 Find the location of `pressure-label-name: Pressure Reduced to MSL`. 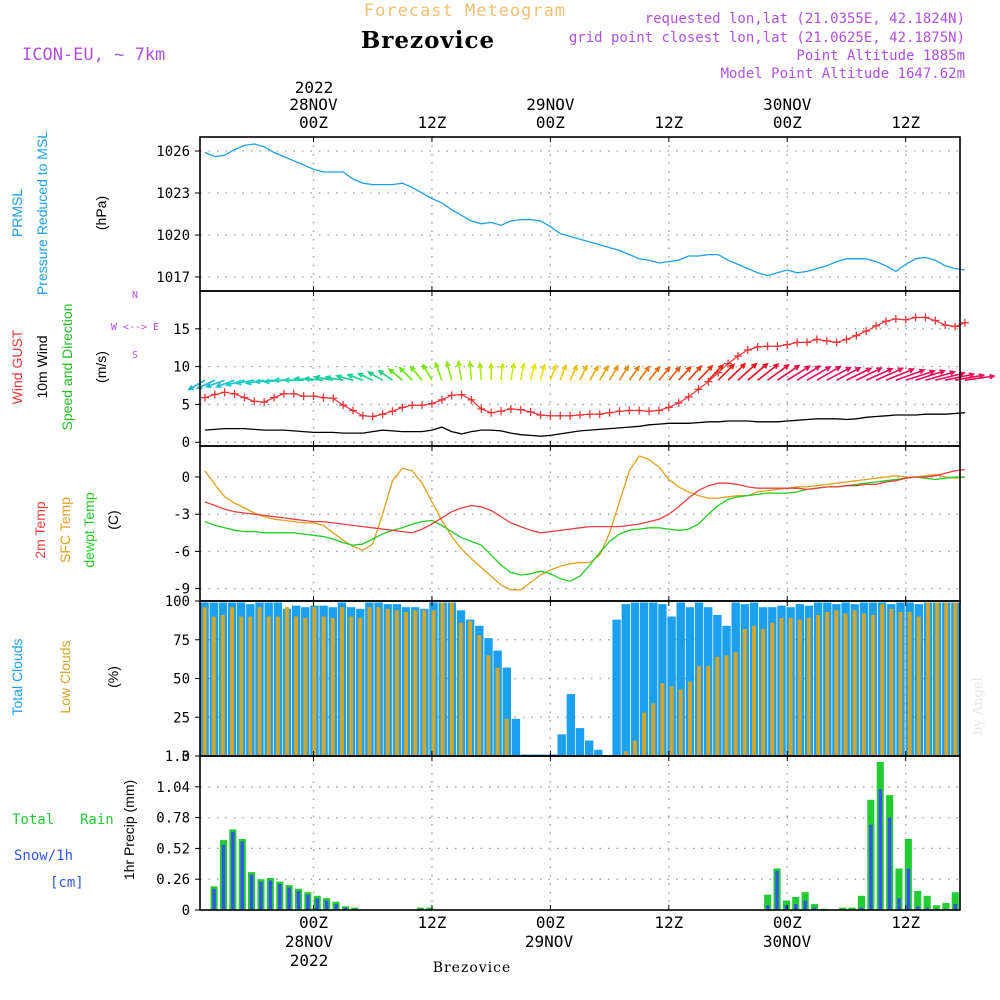

pressure-label-name: Pressure Reduced to MSL is located at coordinates (42, 213).